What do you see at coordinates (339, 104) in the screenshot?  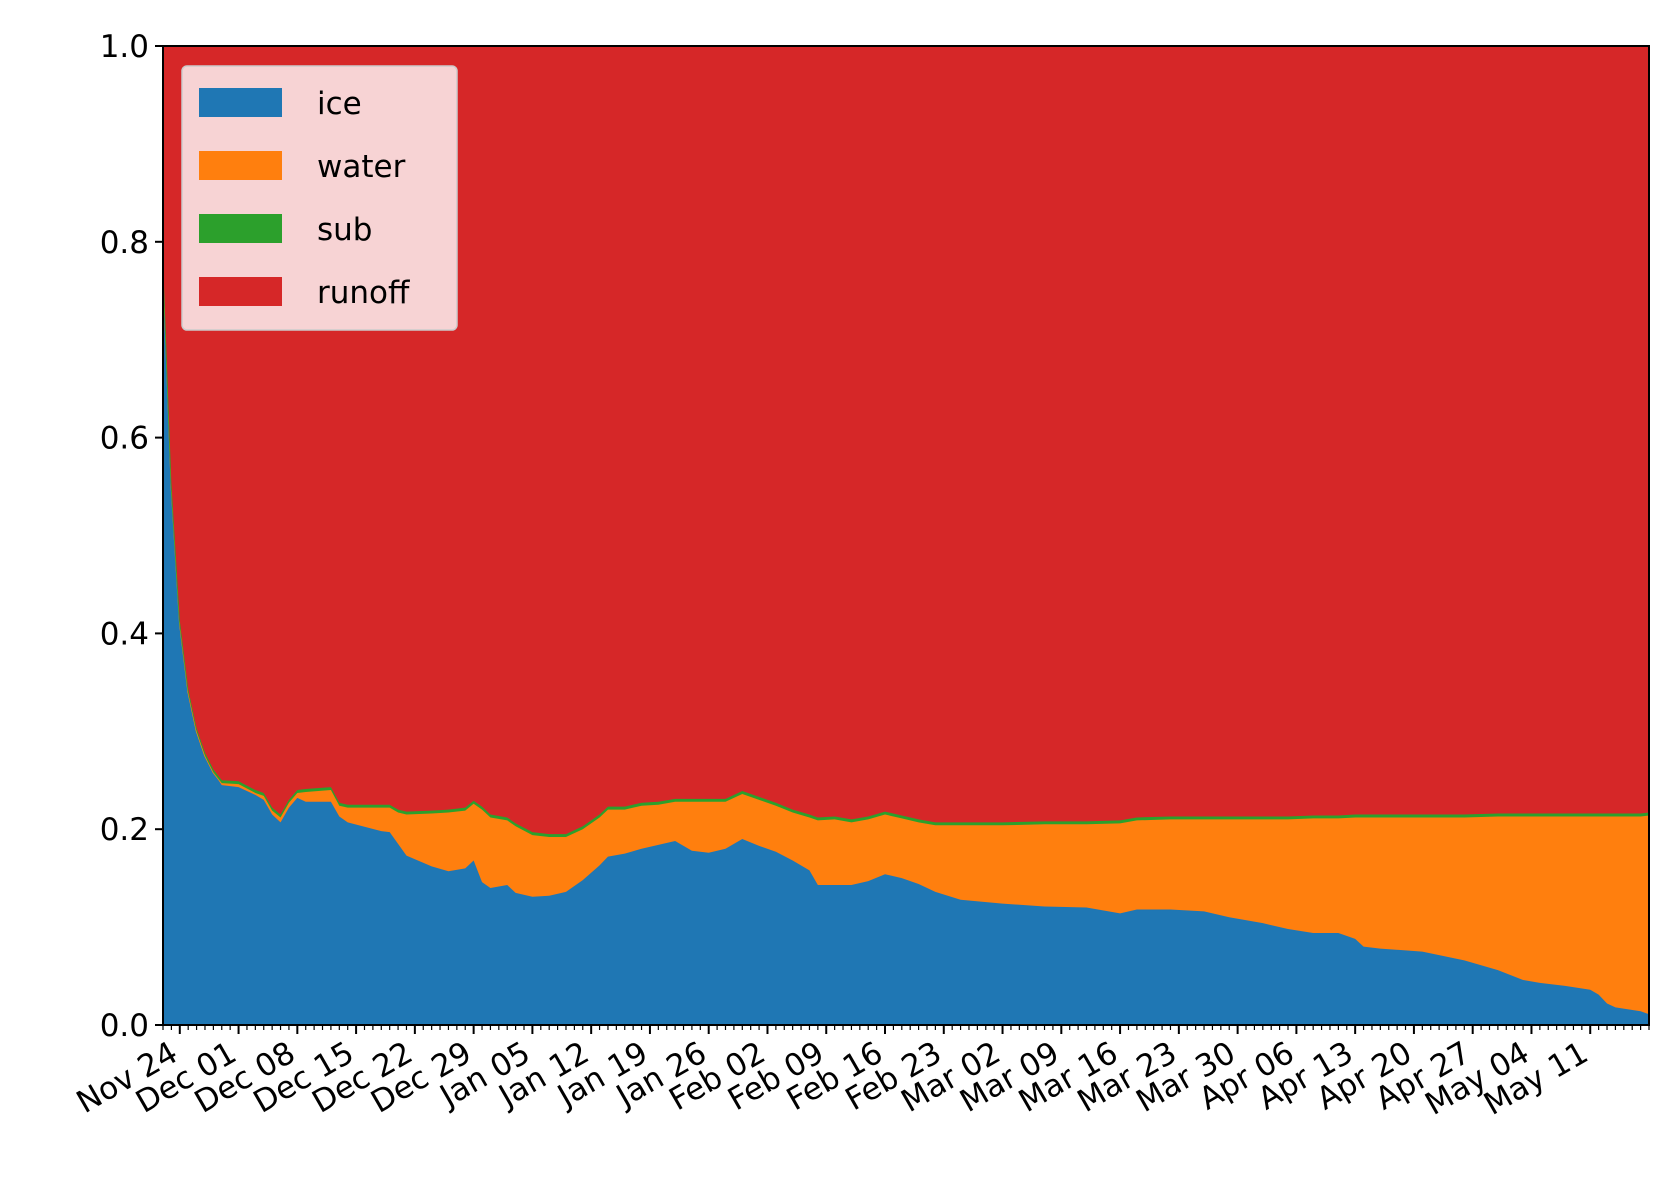 I see `legend-label: ice` at bounding box center [339, 104].